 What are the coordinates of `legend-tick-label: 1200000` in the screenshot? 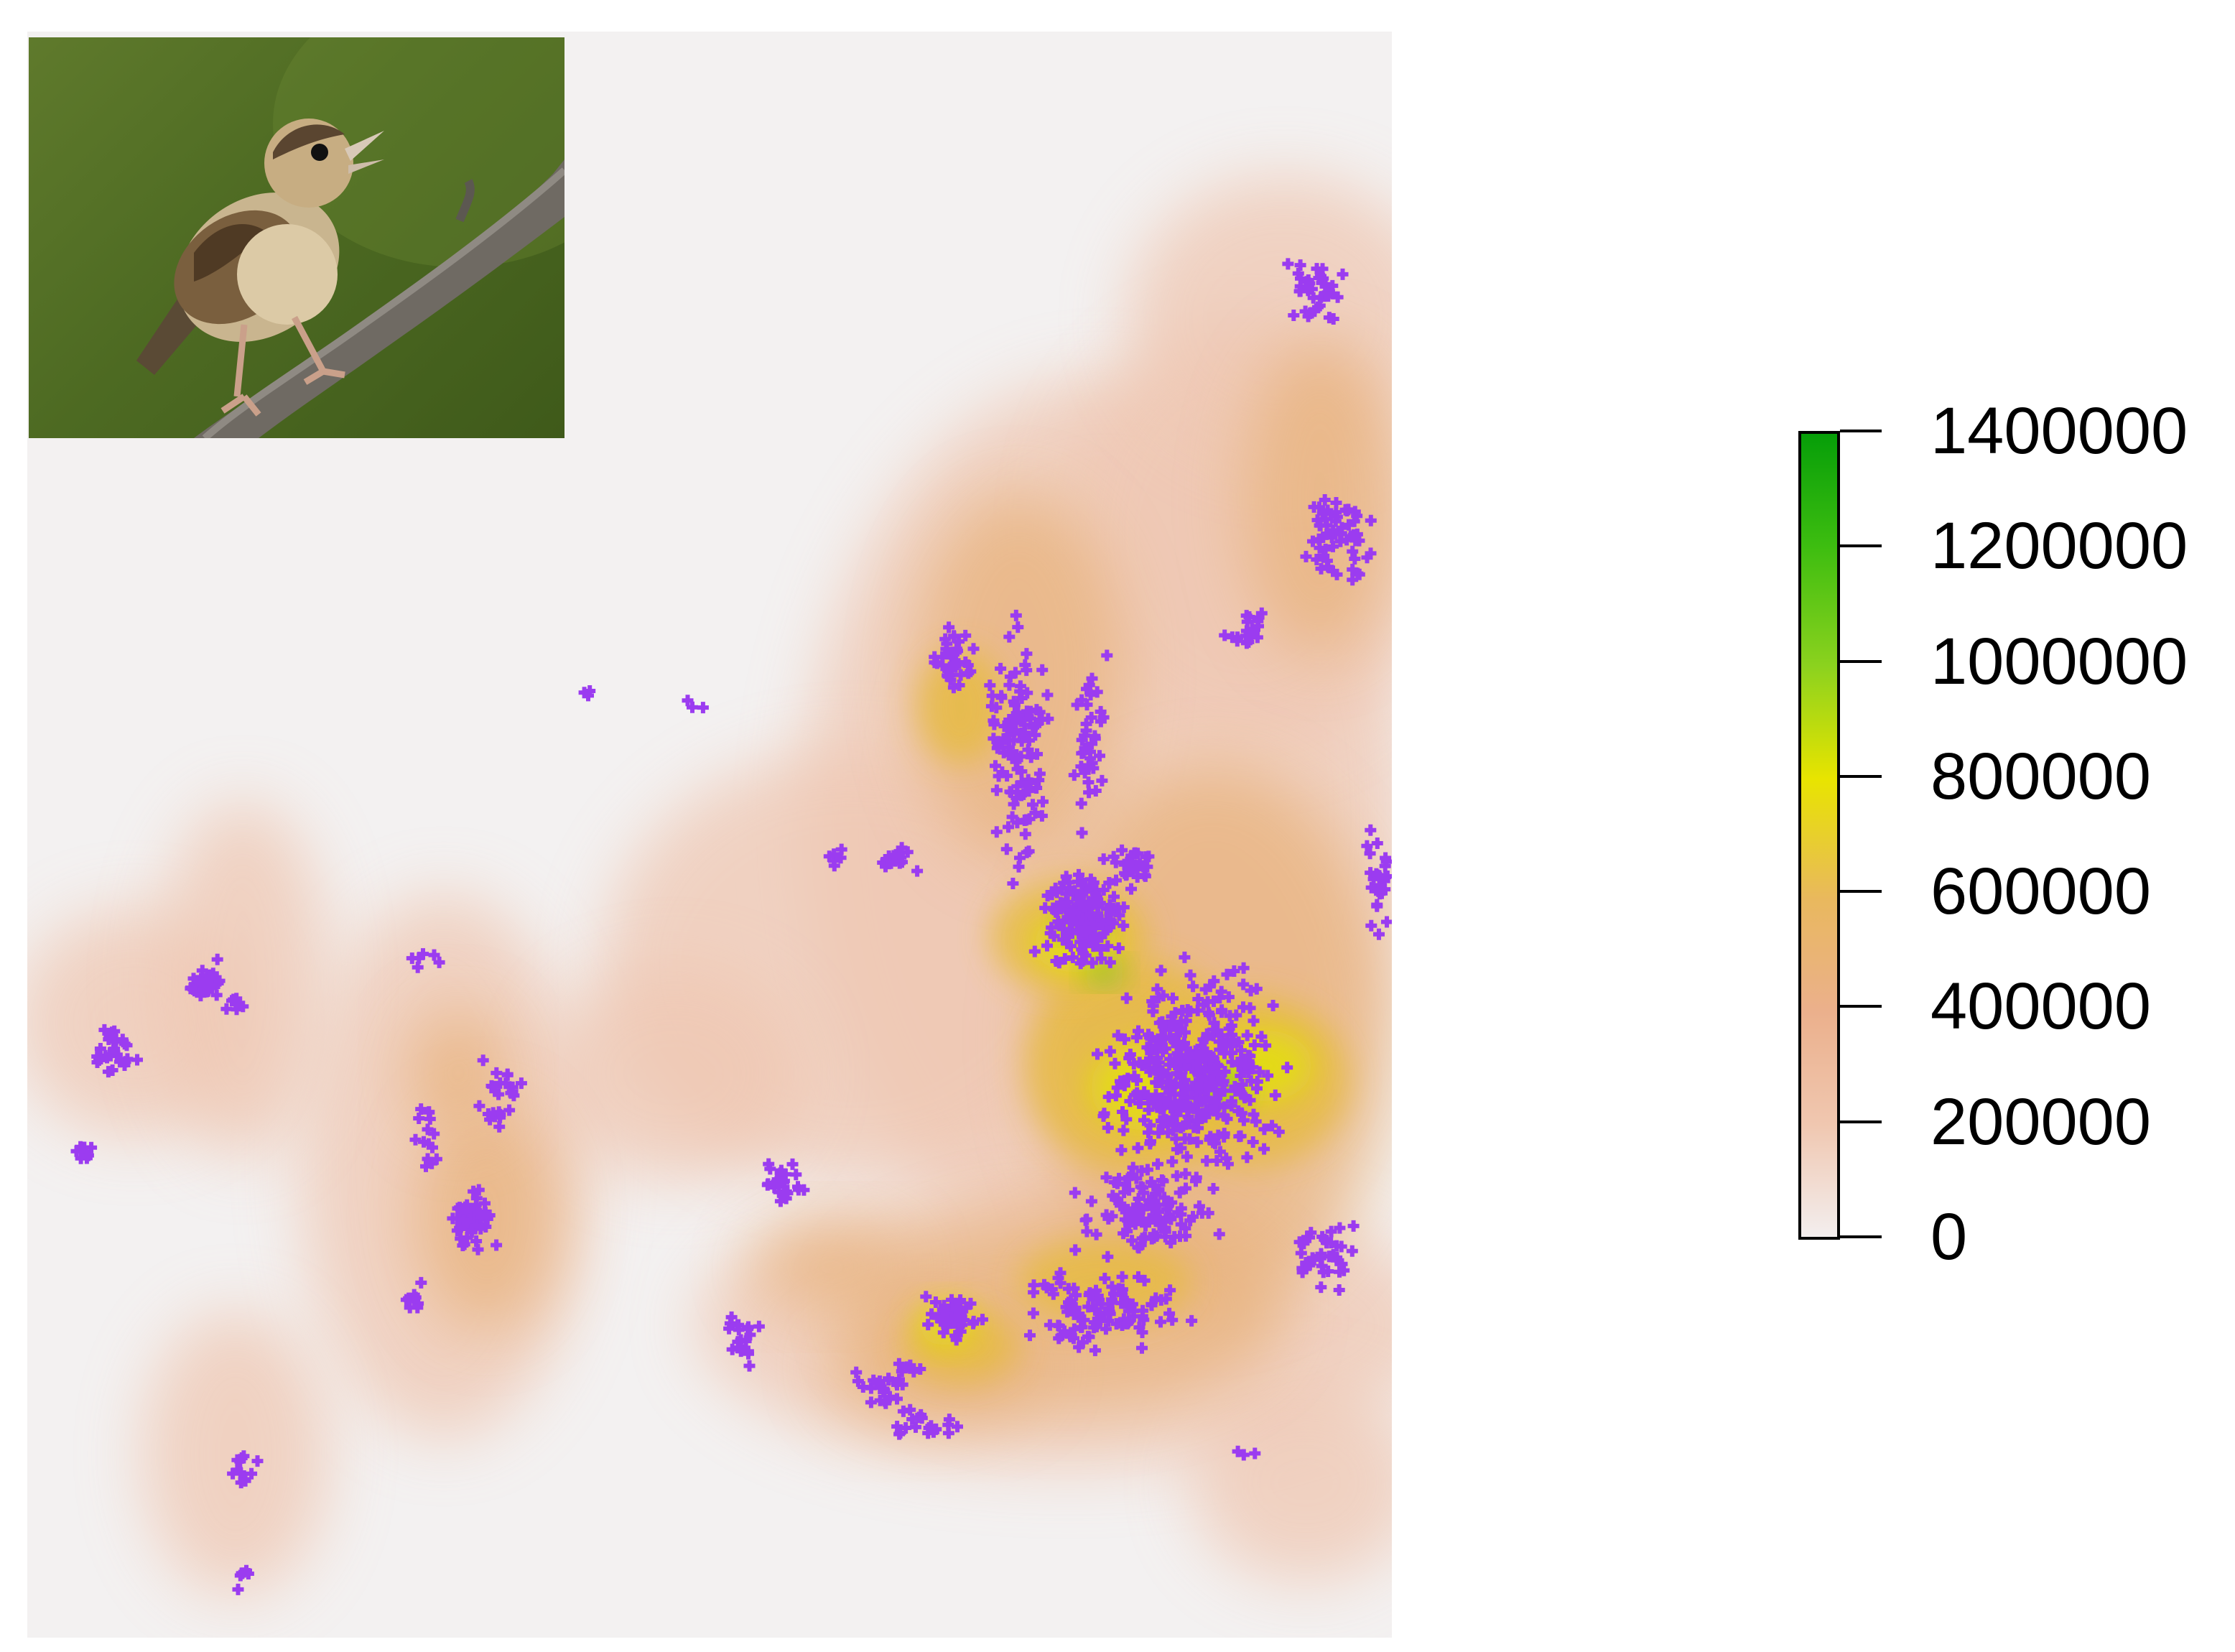 It's located at (2059, 546).